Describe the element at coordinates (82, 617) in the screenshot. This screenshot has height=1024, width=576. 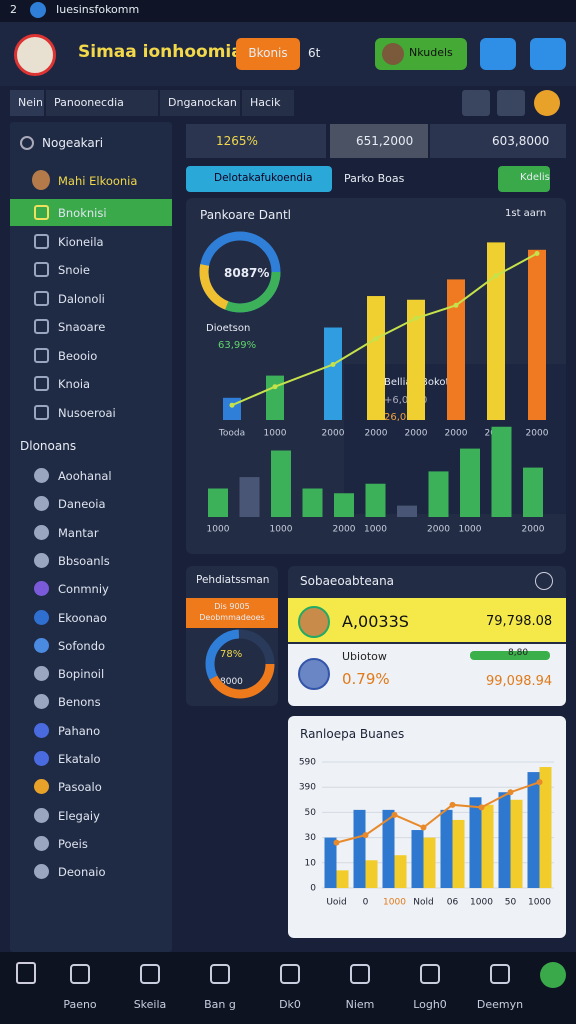
I see `sidebar-item: Ekoonao` at that location.